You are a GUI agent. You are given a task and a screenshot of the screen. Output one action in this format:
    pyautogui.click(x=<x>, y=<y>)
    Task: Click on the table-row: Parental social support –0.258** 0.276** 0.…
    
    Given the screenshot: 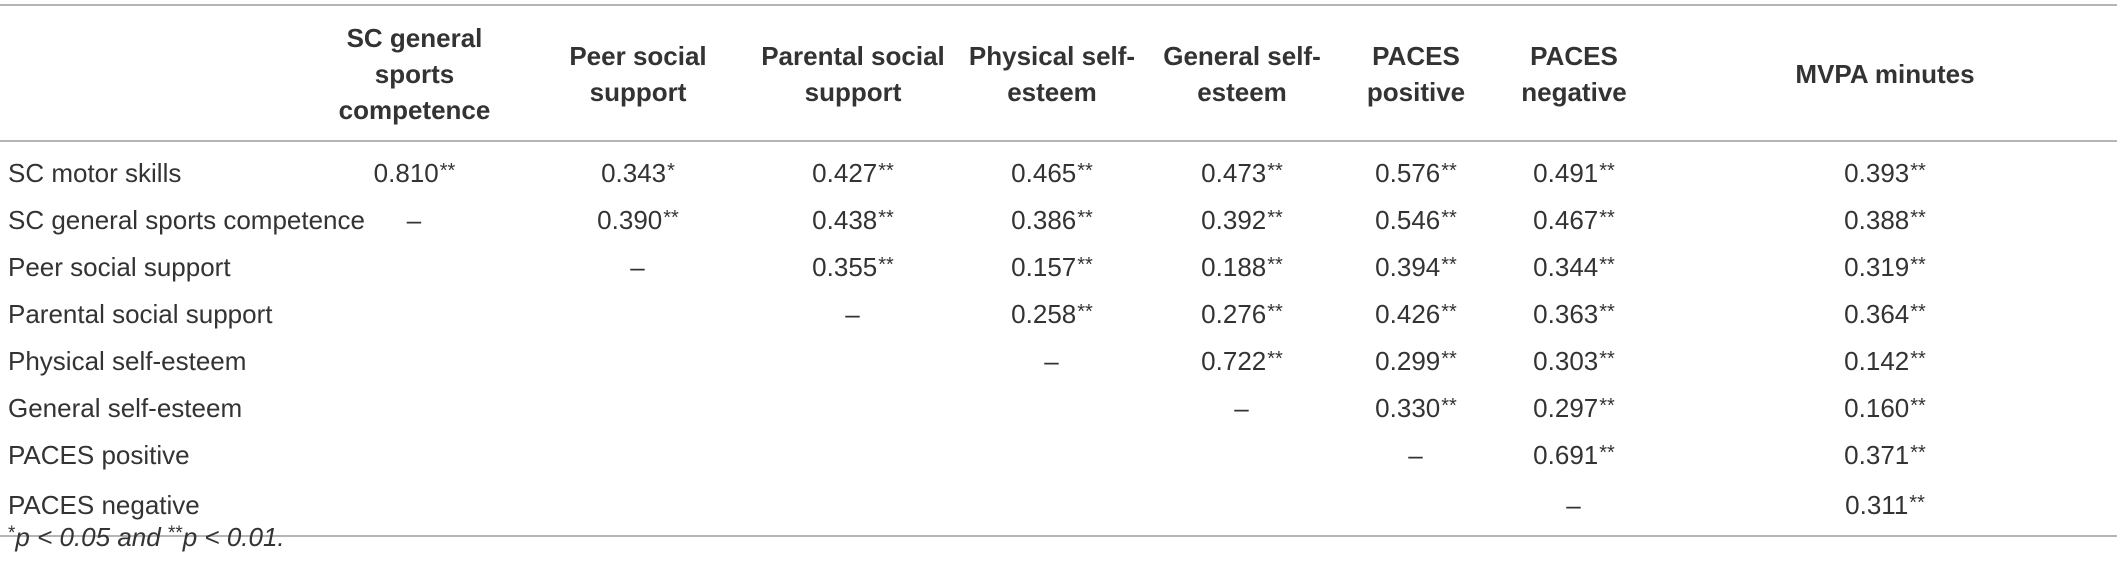 What is the action you would take?
    pyautogui.click(x=1058, y=314)
    